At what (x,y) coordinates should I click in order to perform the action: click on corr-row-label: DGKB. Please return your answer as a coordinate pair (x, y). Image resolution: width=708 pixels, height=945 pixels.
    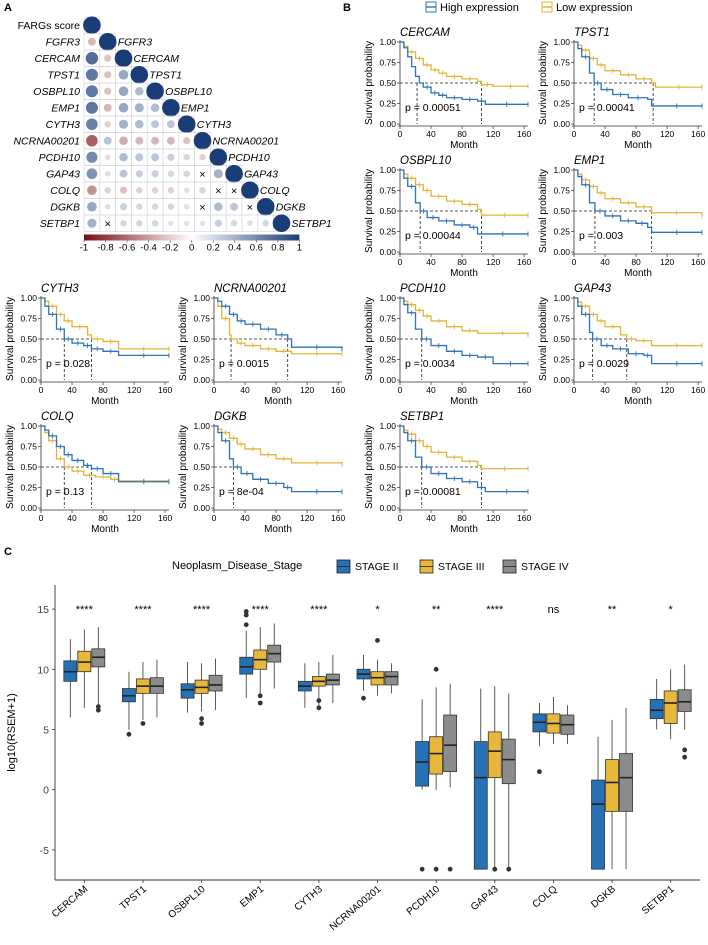
    Looking at the image, I should click on (65, 207).